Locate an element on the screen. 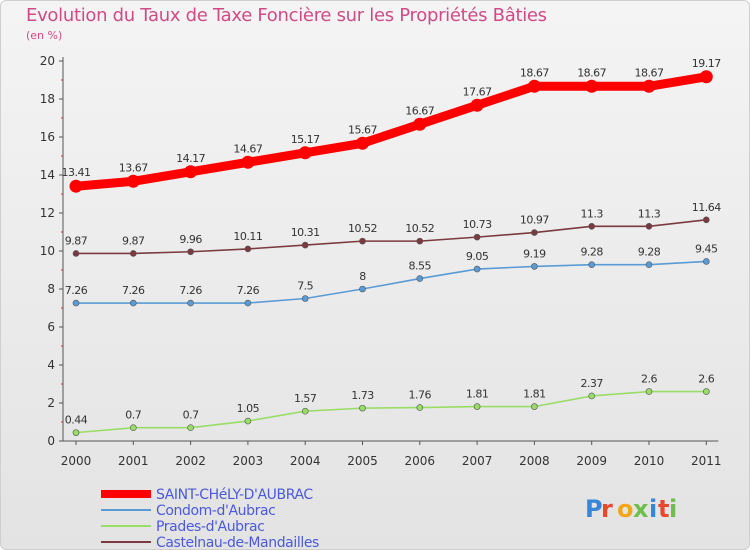  x-tick-label: 2004 is located at coordinates (305, 461).